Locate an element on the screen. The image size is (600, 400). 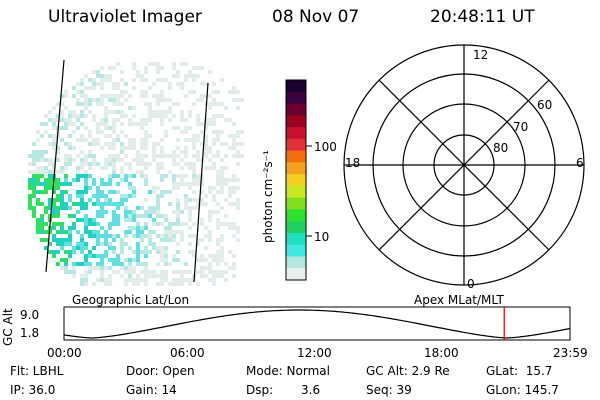
gain-info: Gain: 14 is located at coordinates (151, 390).